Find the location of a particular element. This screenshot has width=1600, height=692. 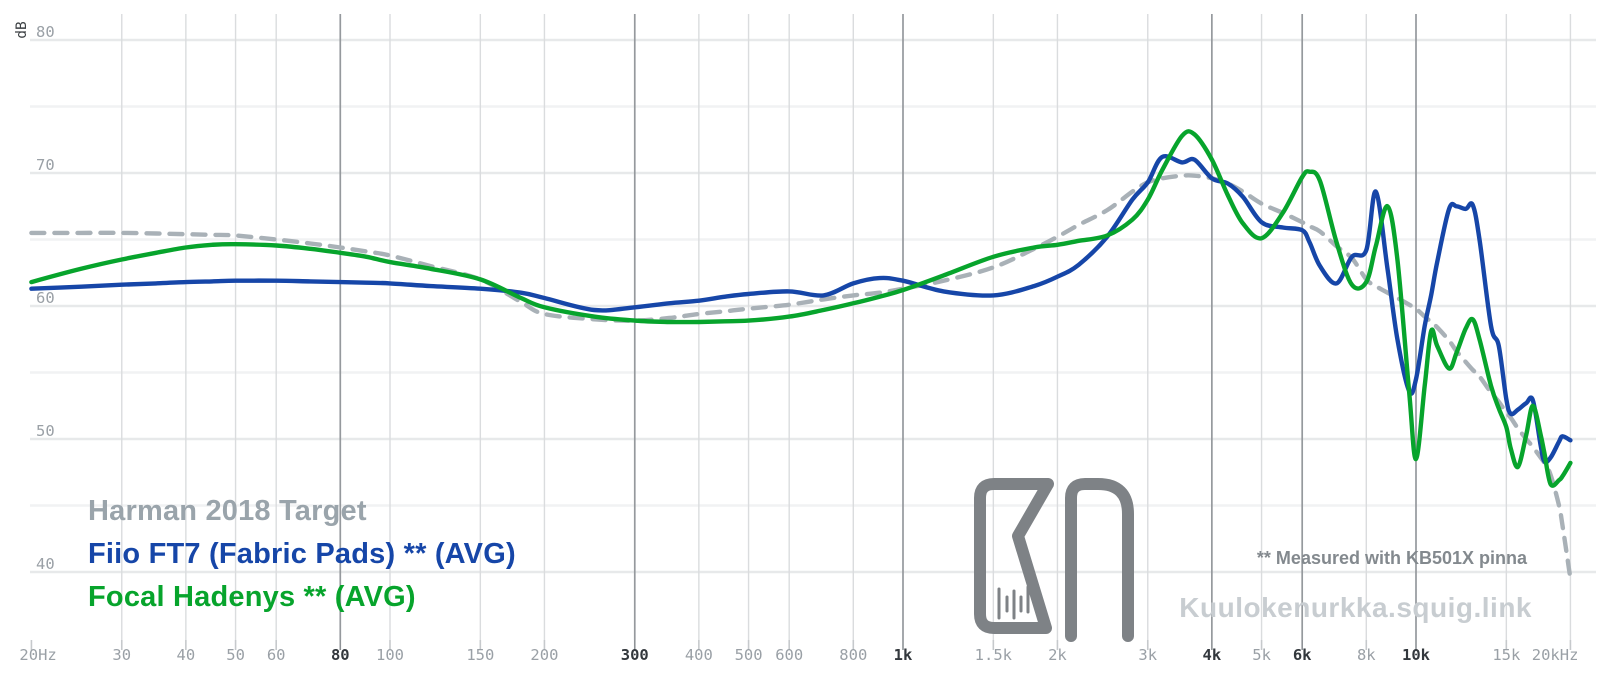

site-watermark: Kuulokenurkka.squig.link is located at coordinates (1355, 607).